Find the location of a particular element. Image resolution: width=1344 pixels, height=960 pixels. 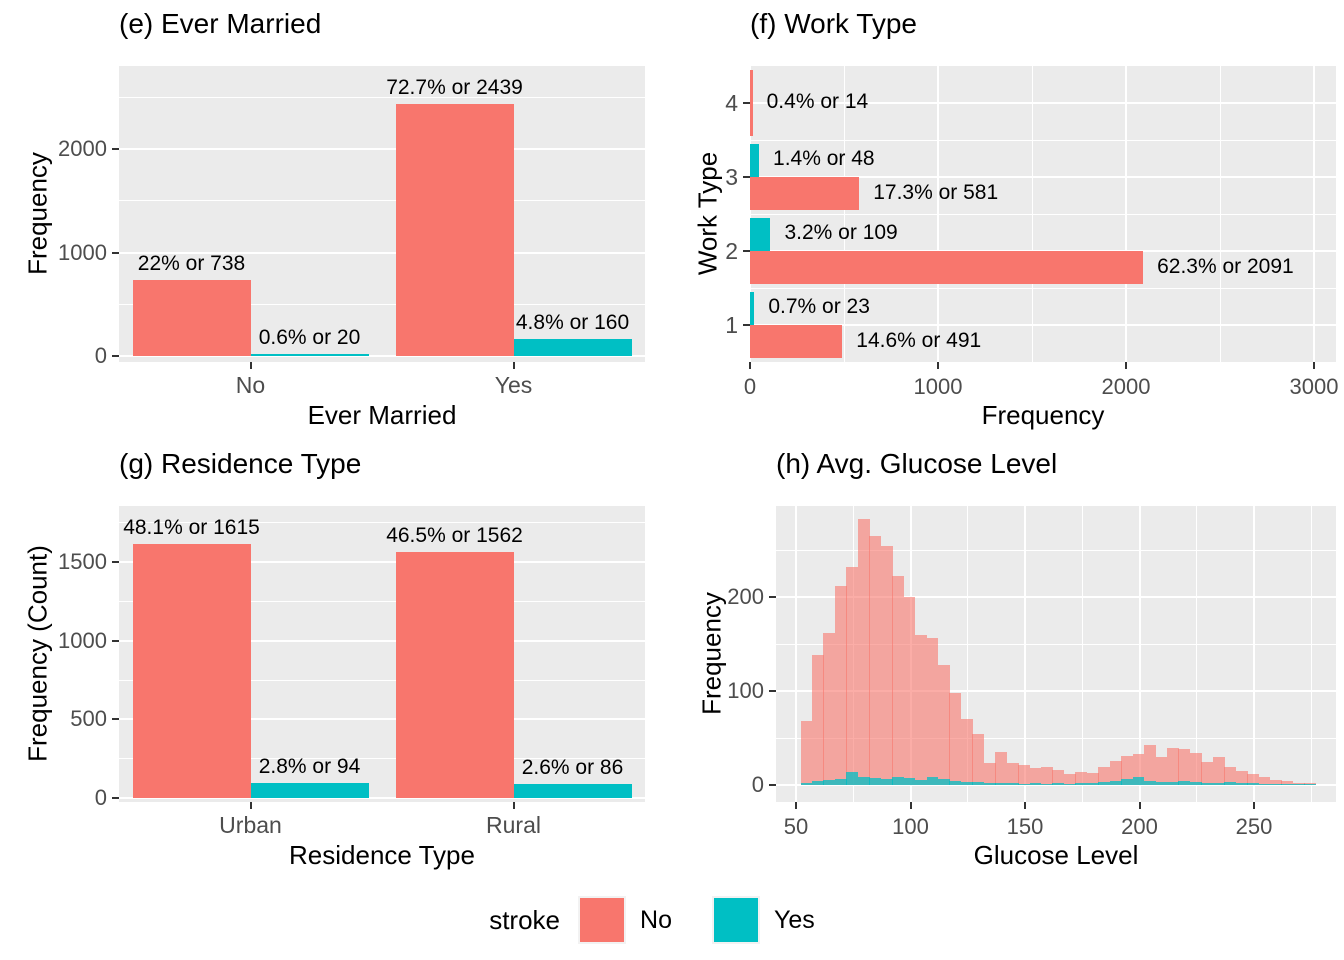

panel-title: (f) Work Type is located at coordinates (834, 23).